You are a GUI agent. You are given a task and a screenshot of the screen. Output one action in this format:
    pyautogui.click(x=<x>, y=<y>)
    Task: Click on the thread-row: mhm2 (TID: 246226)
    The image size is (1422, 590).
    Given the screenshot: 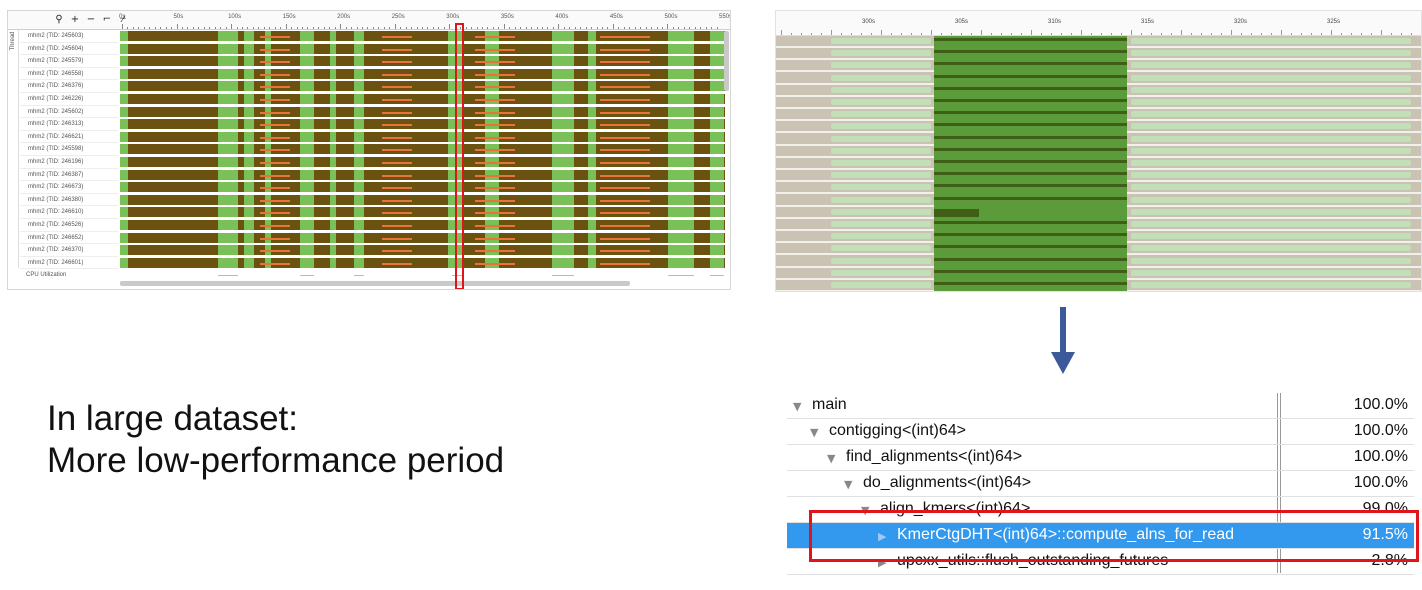 What is the action you would take?
    pyautogui.click(x=369, y=99)
    